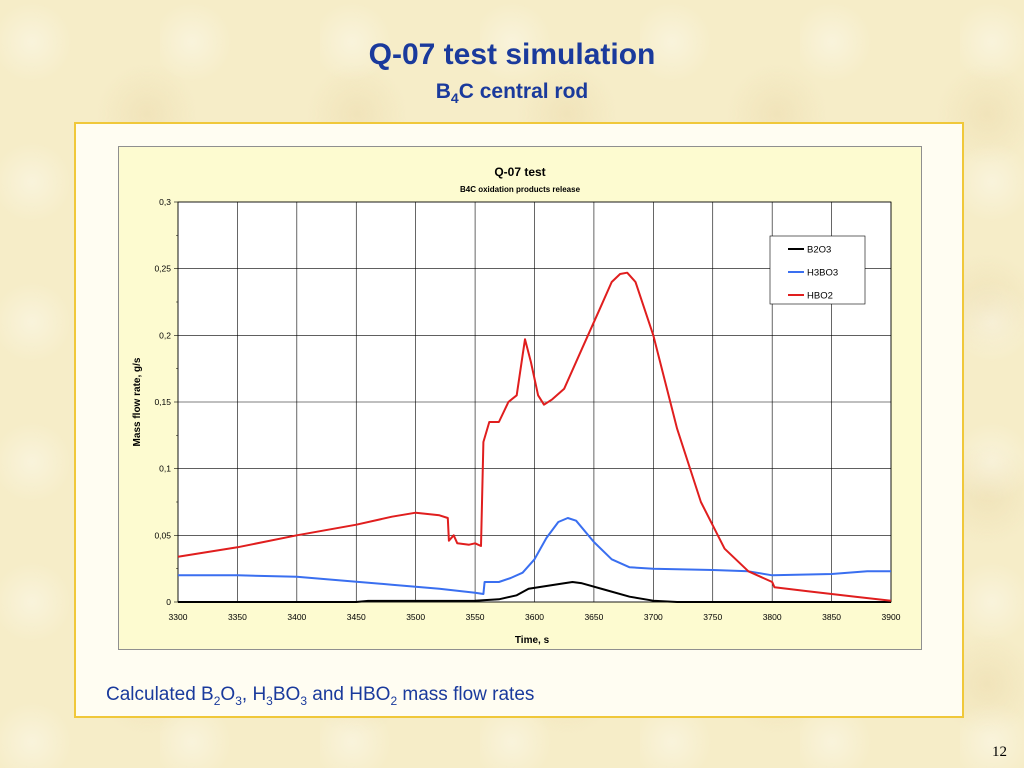 The image size is (1024, 768). I want to click on legend-label: H3BO3, so click(822, 273).